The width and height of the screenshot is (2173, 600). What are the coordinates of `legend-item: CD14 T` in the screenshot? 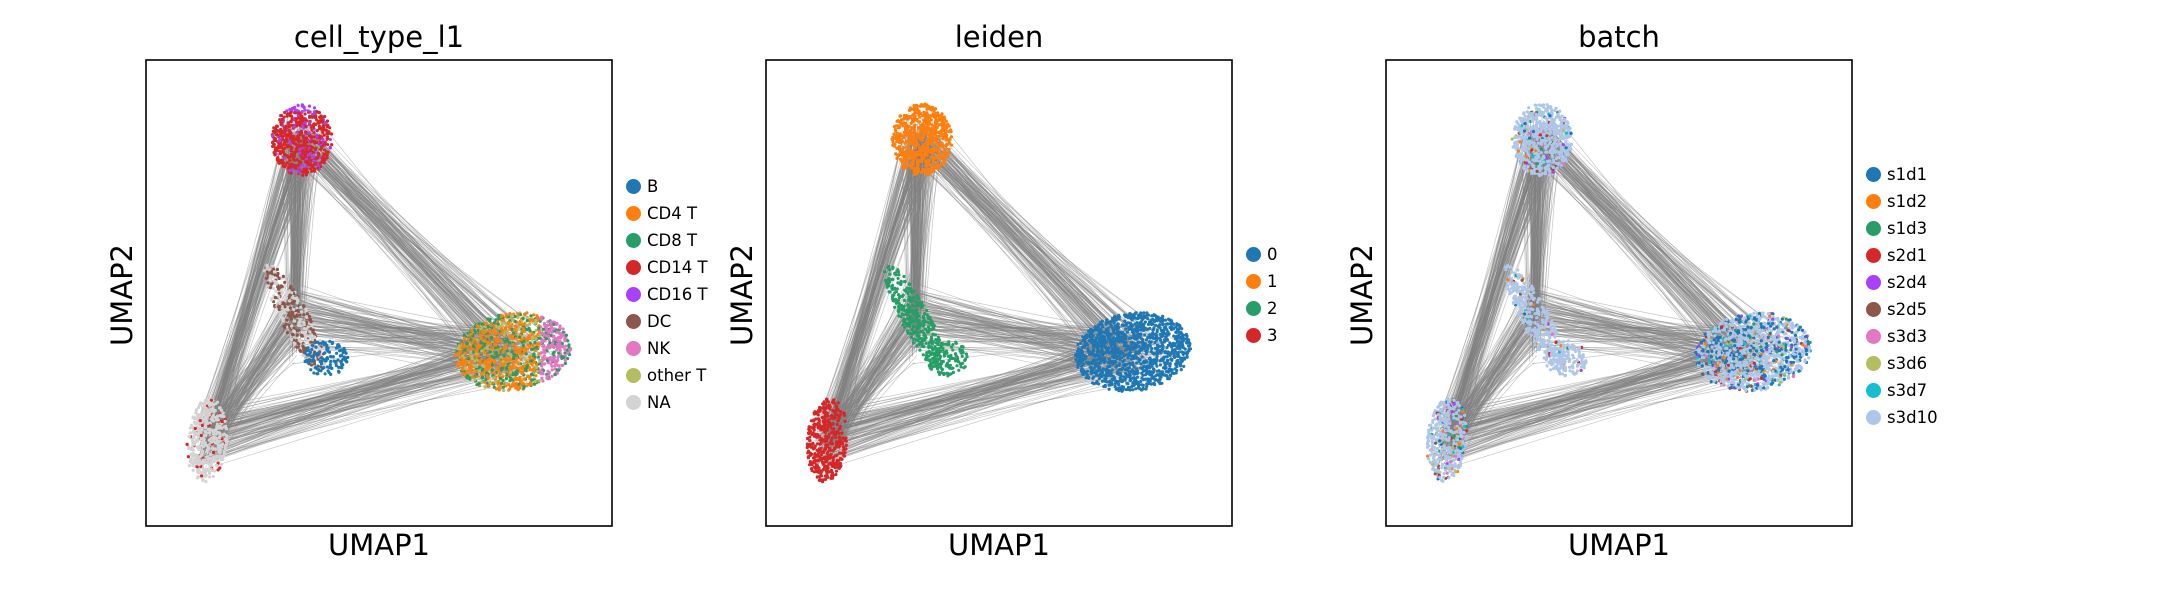 It's located at (667, 267).